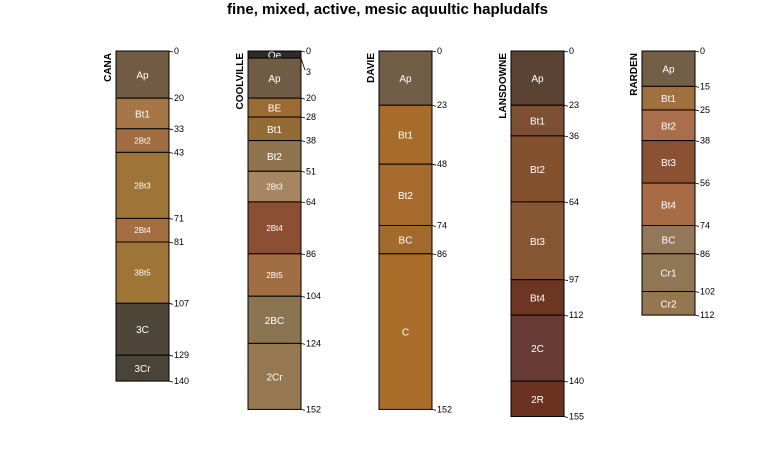  I want to click on depth-label: 152, so click(313, 409).